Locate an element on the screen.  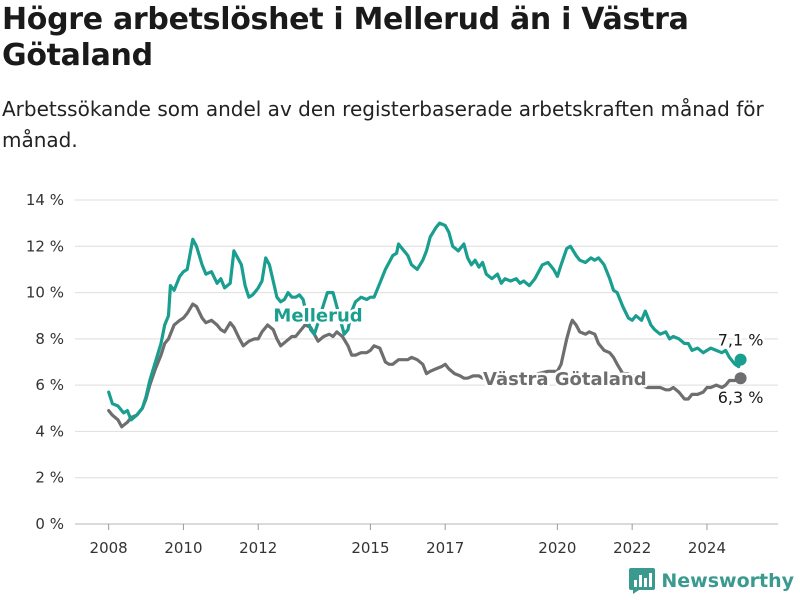
series-name-mellerud-halo: Mellerud is located at coordinates (317, 316).